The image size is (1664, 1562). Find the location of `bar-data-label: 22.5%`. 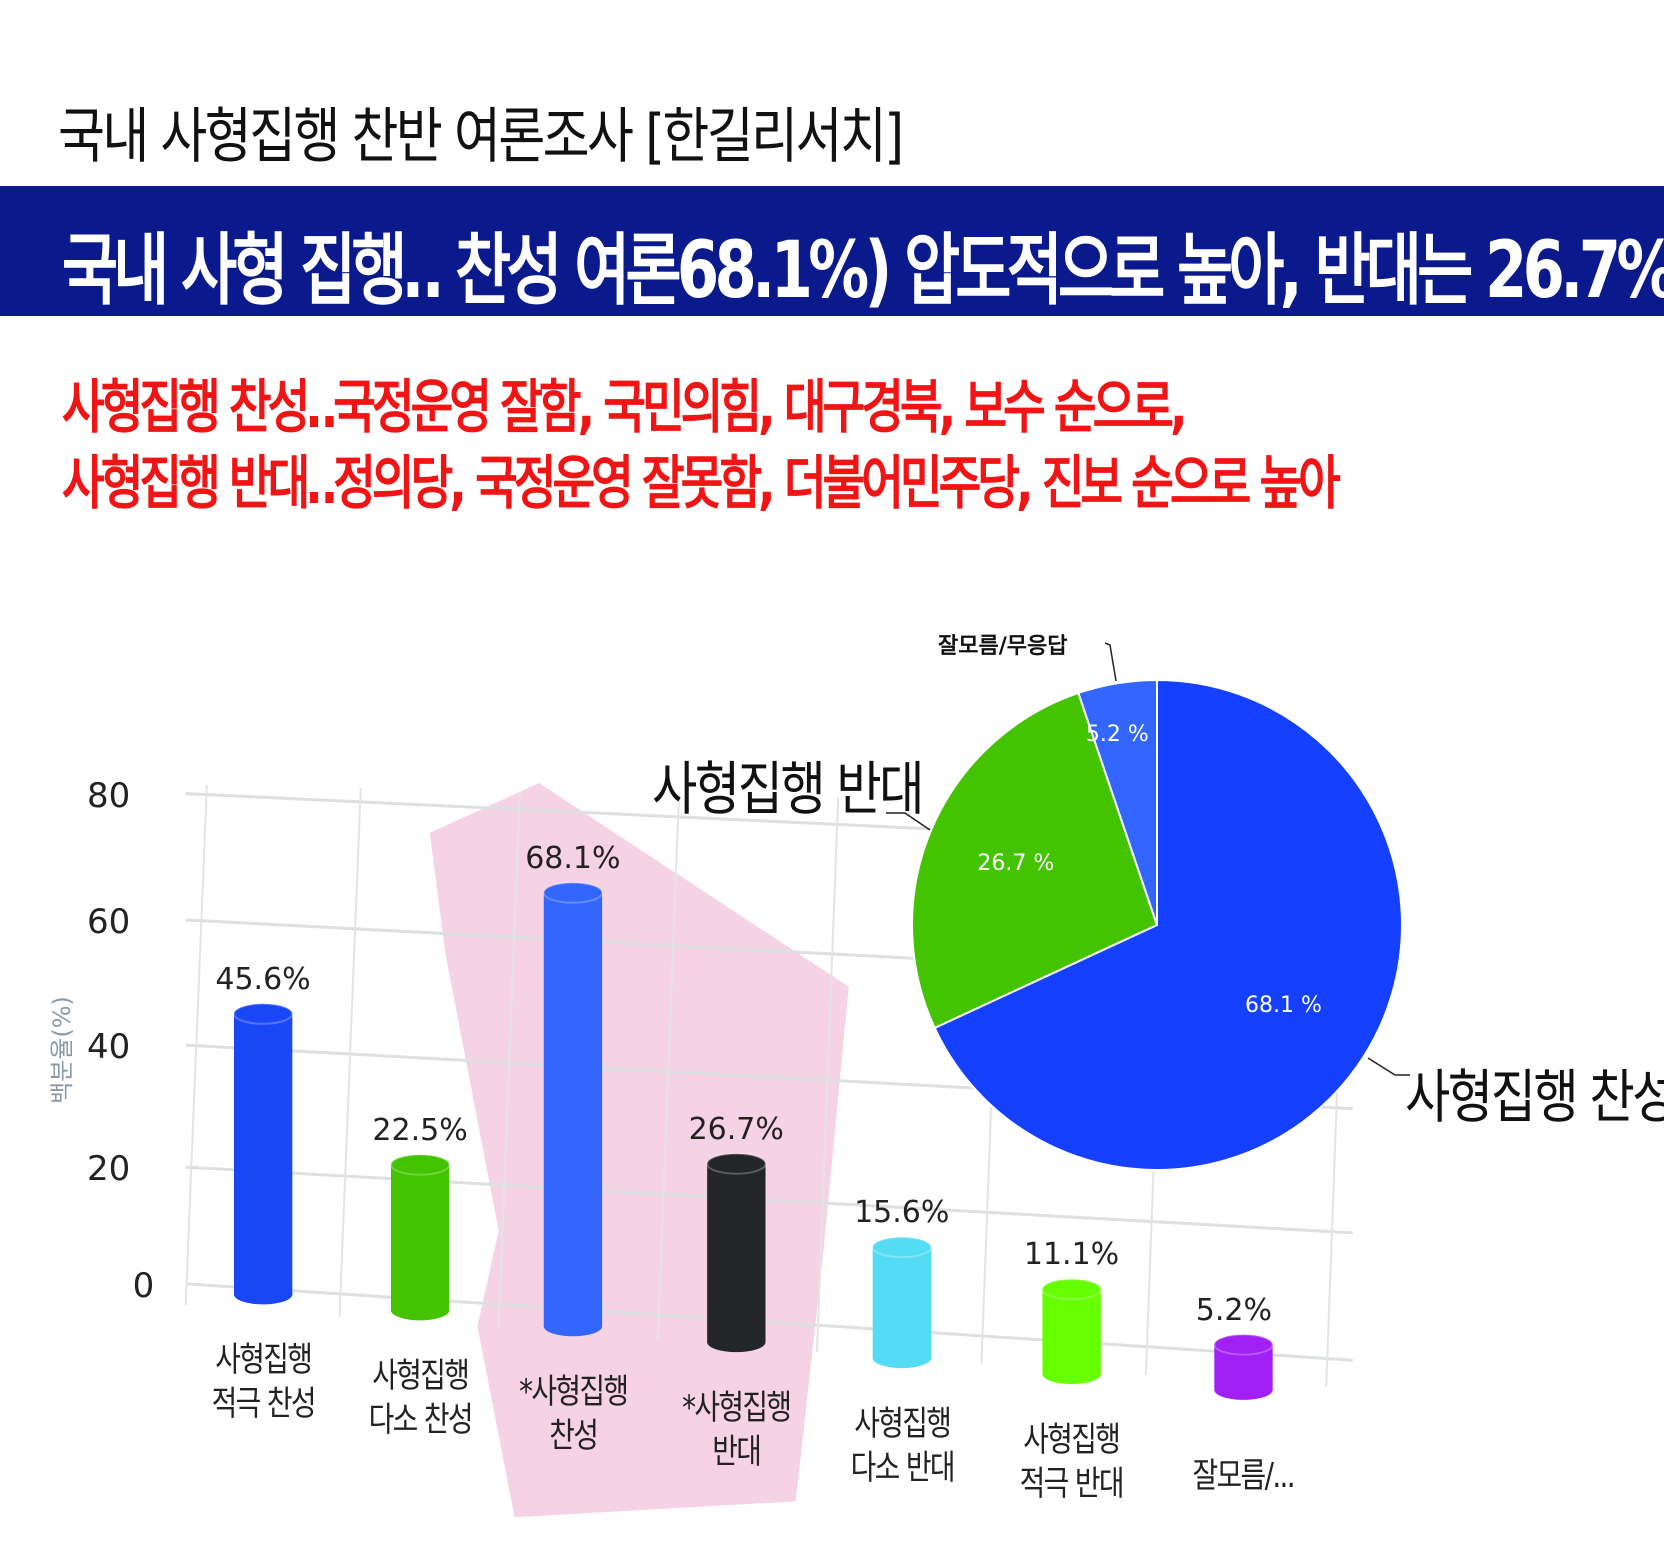

bar-data-label: 22.5% is located at coordinates (420, 1130).